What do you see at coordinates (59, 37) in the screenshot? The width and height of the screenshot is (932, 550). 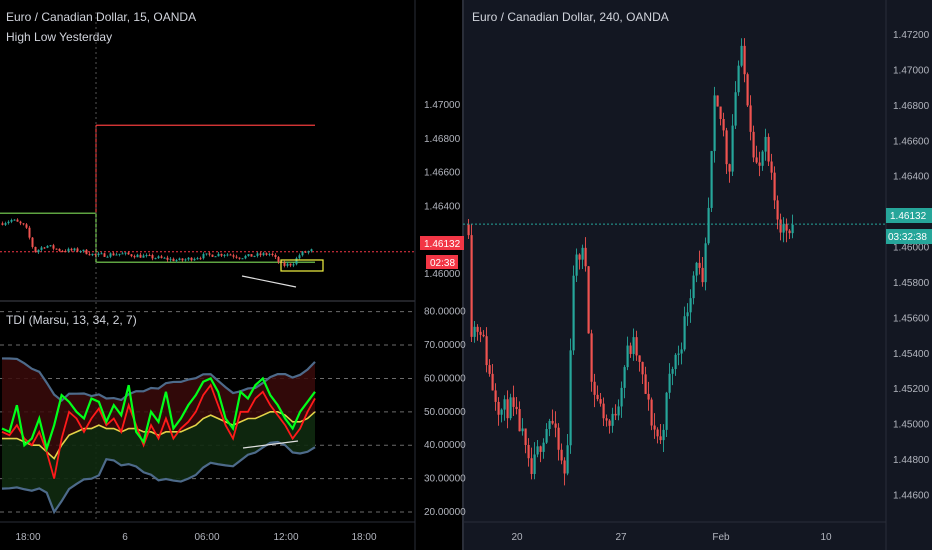 I see `indicator-label: High Low Yesterday` at bounding box center [59, 37].